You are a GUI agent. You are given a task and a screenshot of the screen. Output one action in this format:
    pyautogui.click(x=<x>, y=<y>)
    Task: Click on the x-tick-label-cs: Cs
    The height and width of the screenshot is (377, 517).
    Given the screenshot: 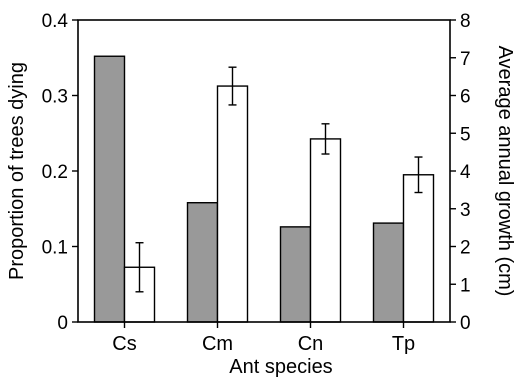 What is the action you would take?
    pyautogui.click(x=124, y=344)
    